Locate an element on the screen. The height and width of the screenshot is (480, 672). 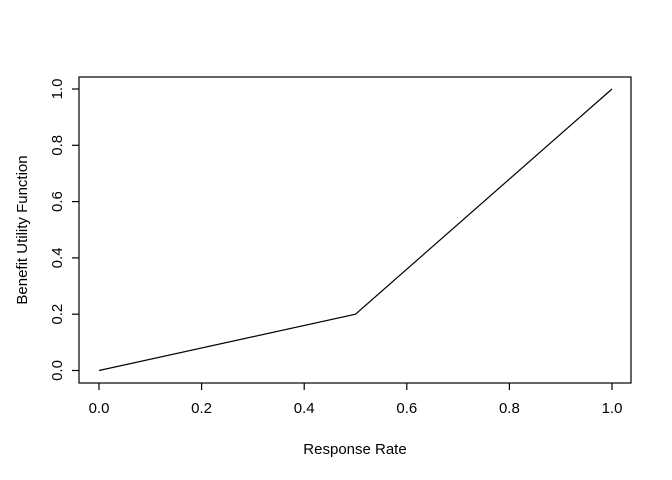
x-tick-label: 0.0 is located at coordinates (99, 408).